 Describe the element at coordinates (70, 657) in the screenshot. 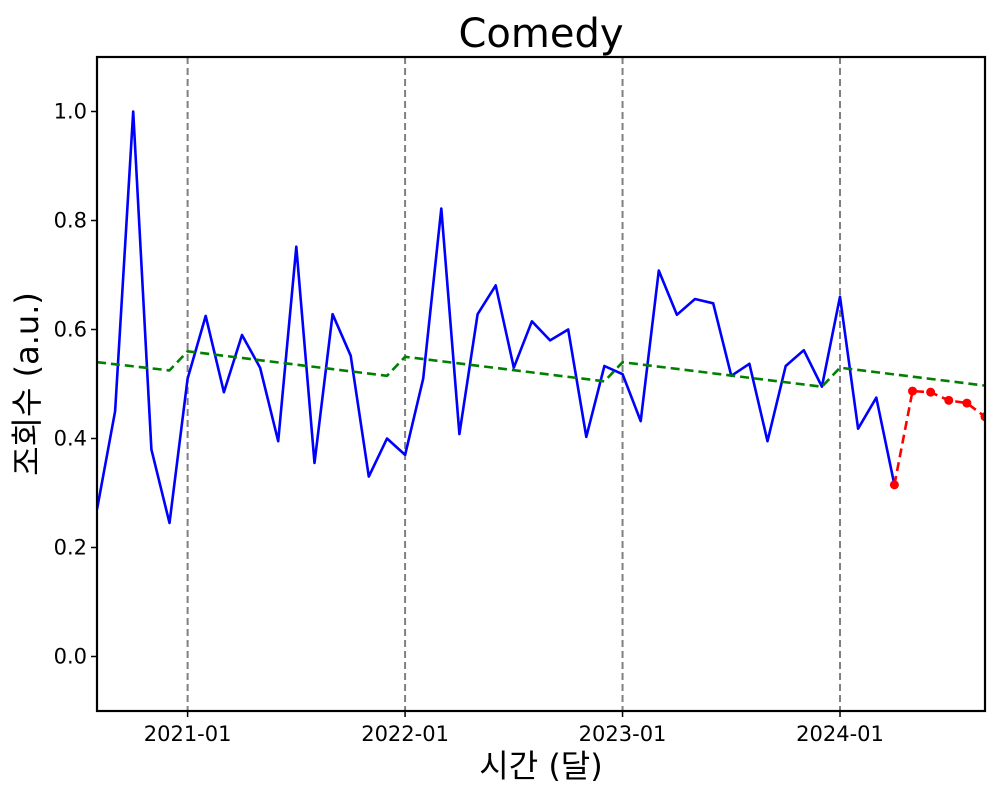

I see `y-tick-label: 0.0` at that location.